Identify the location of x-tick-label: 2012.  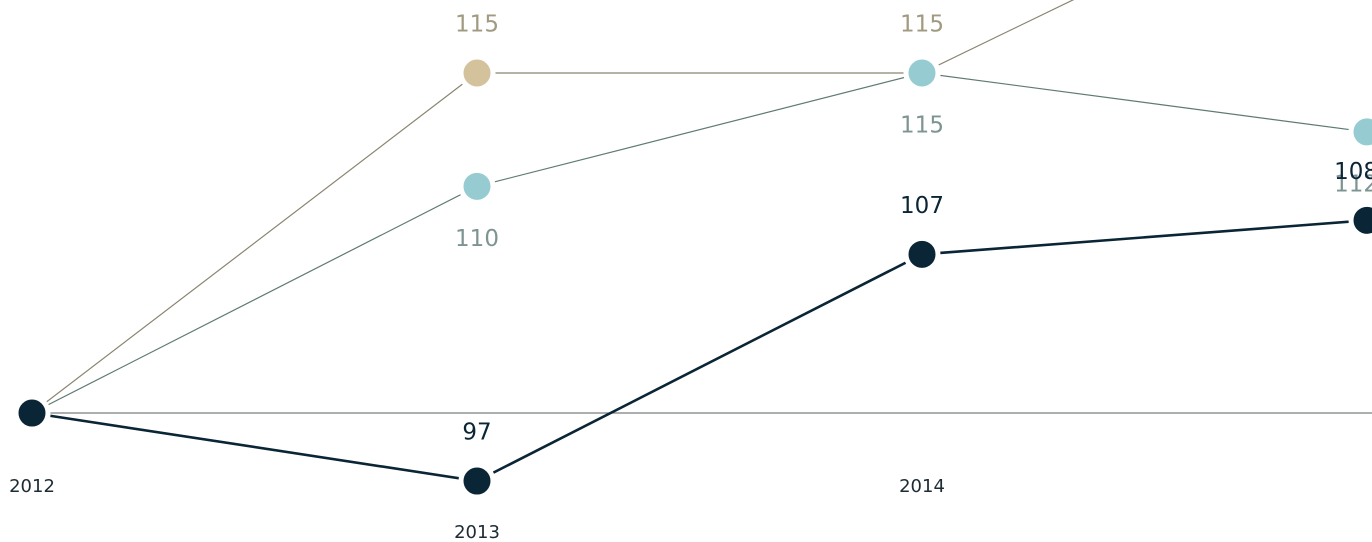
(32, 486).